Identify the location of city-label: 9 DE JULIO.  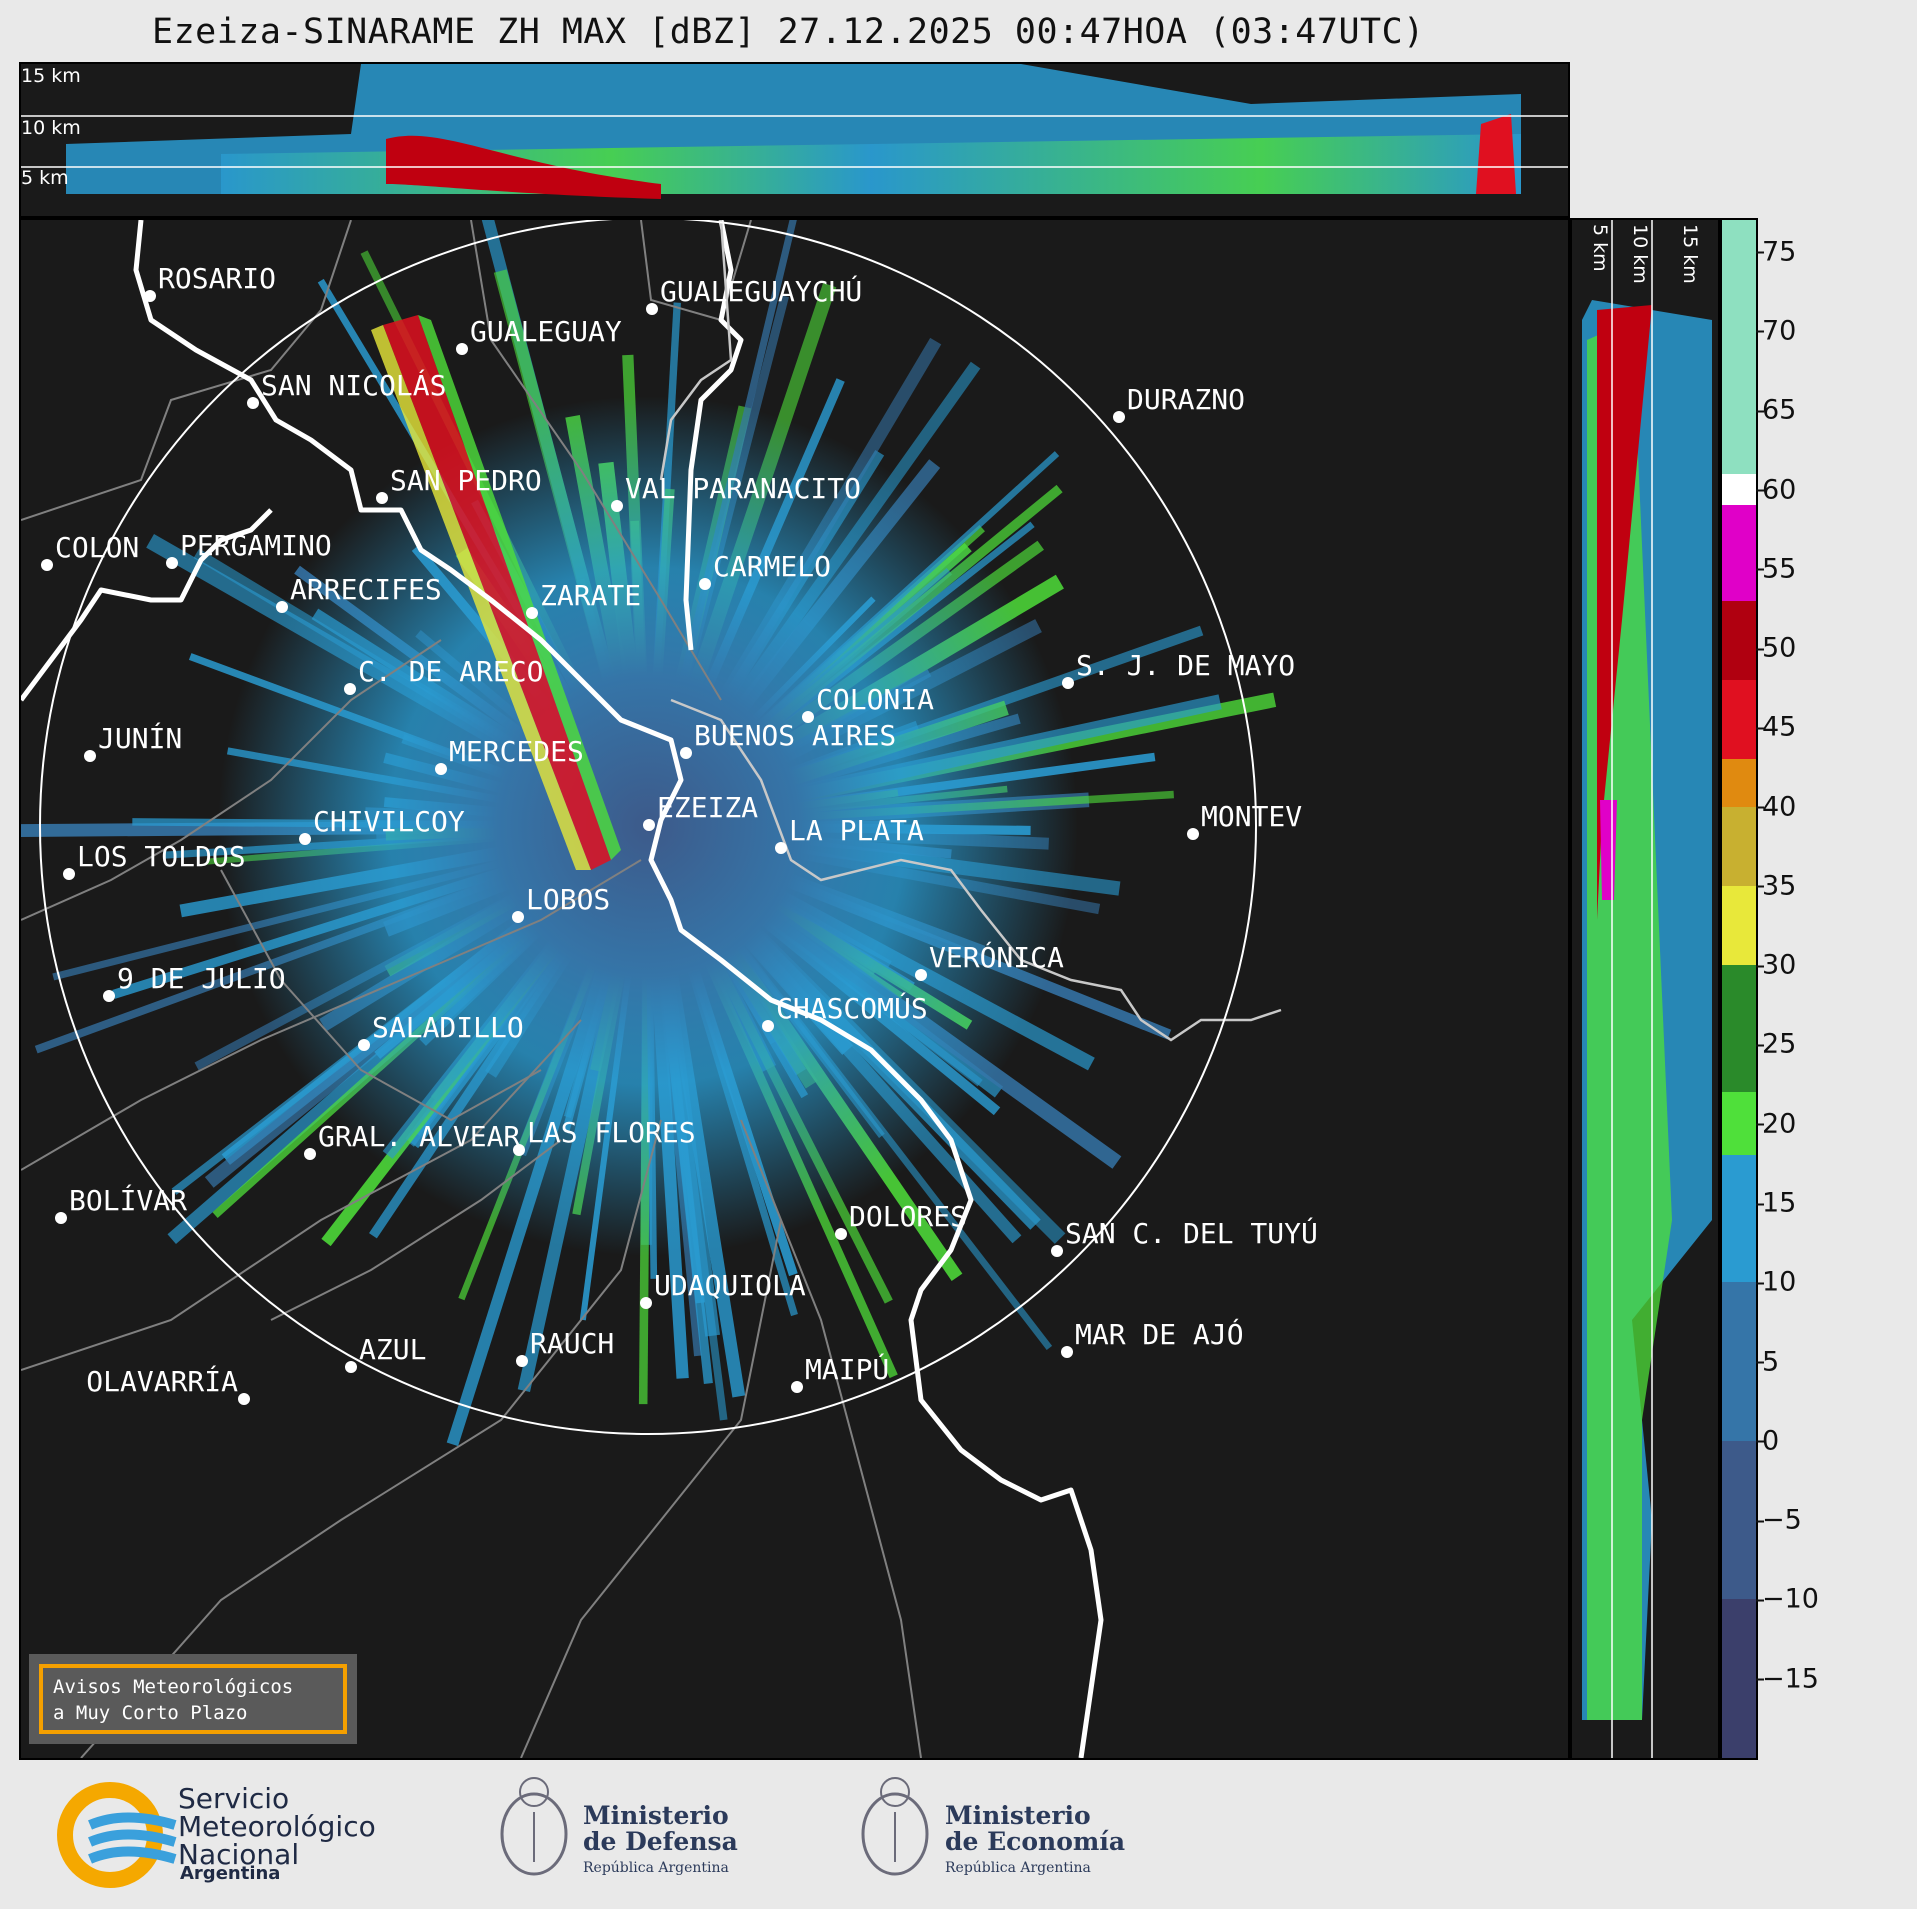
(201, 978).